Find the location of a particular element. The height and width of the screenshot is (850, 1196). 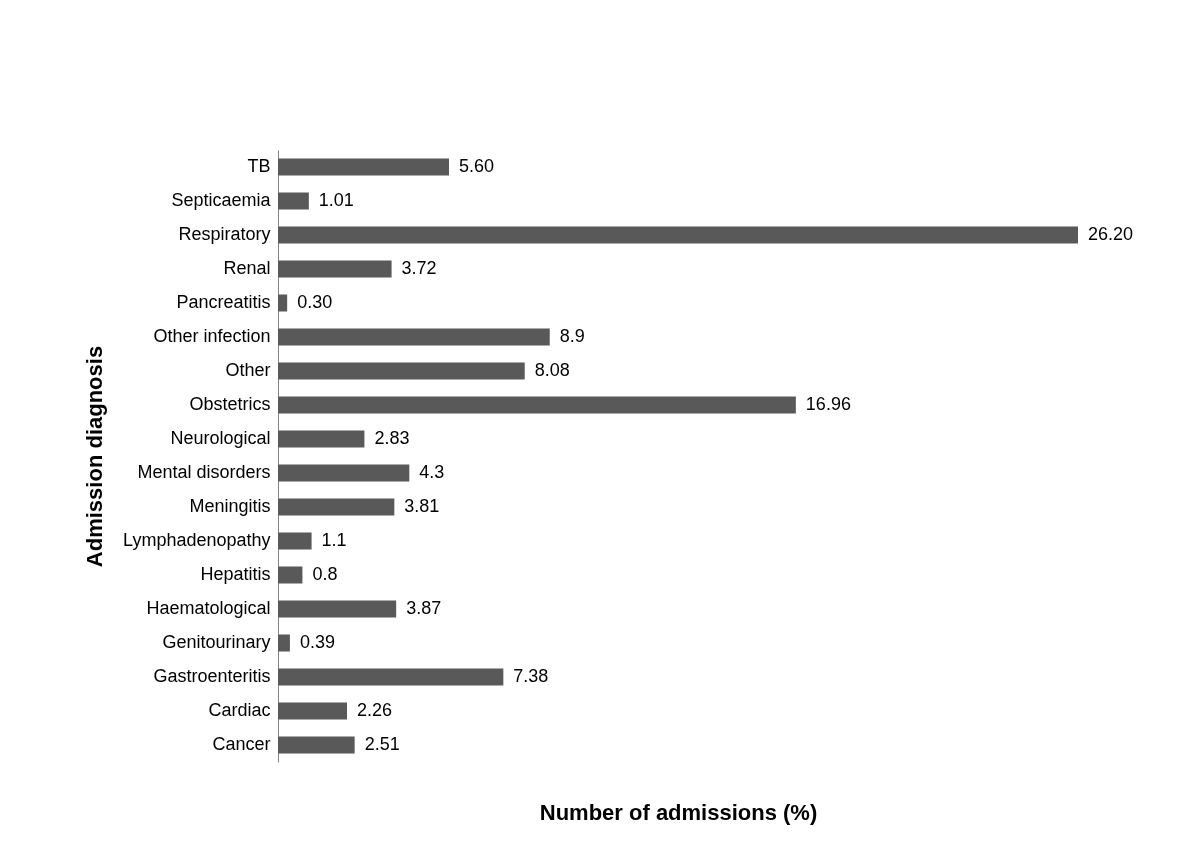

data-label: 2.83 is located at coordinates (392, 438).